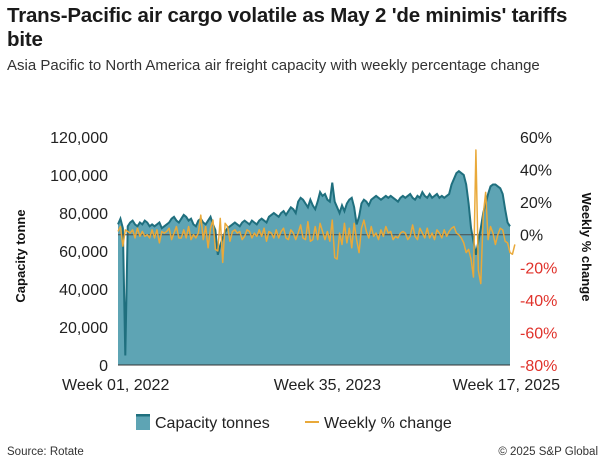 The height and width of the screenshot is (469, 605). What do you see at coordinates (20, 255) in the screenshot?
I see `left-axis-title: Capacity tonne` at bounding box center [20, 255].